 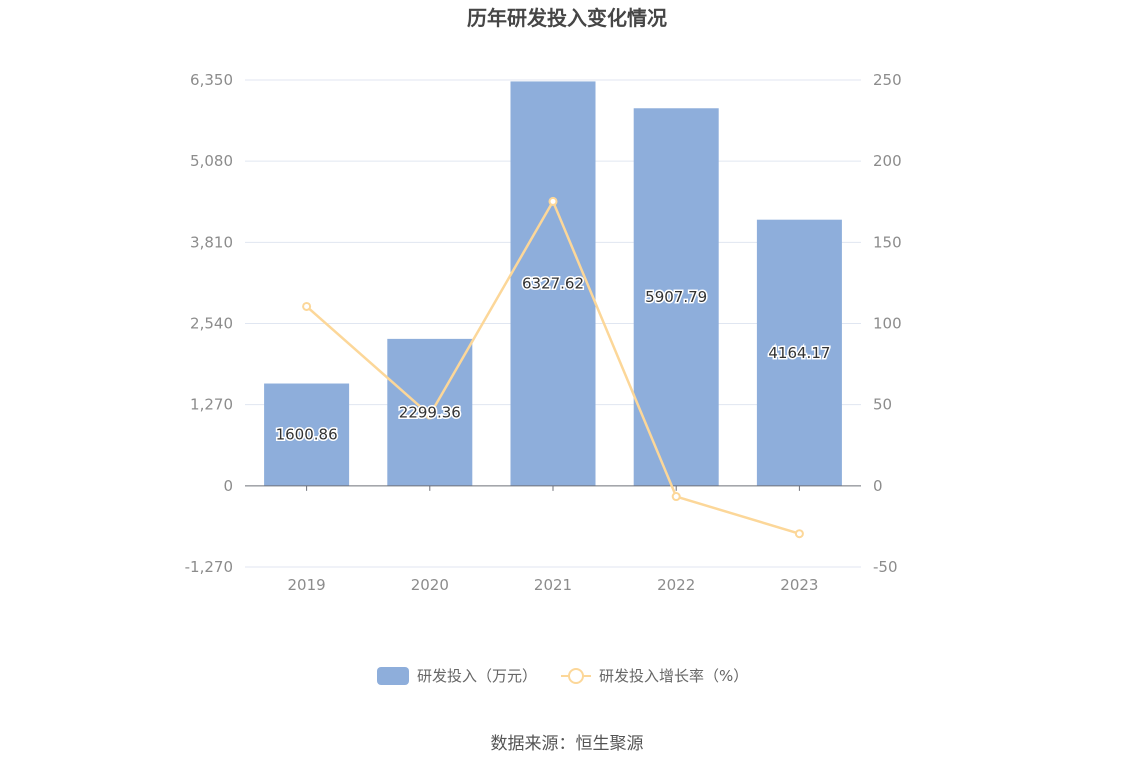 What do you see at coordinates (430, 585) in the screenshot?
I see `x-tick-label: 2020` at bounding box center [430, 585].